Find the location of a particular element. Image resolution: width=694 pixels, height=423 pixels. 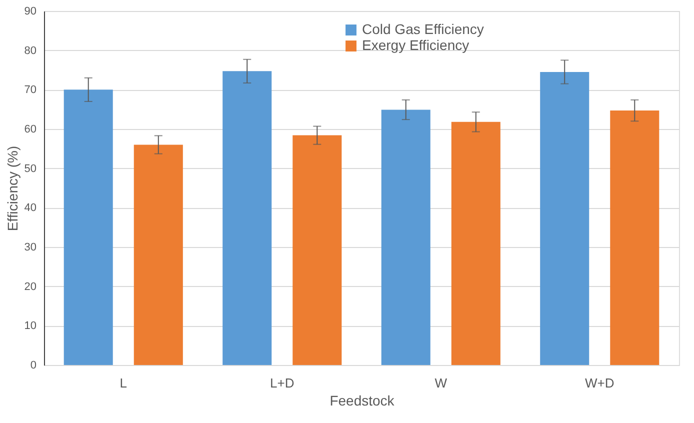

x-tick-label: L is located at coordinates (123, 383).